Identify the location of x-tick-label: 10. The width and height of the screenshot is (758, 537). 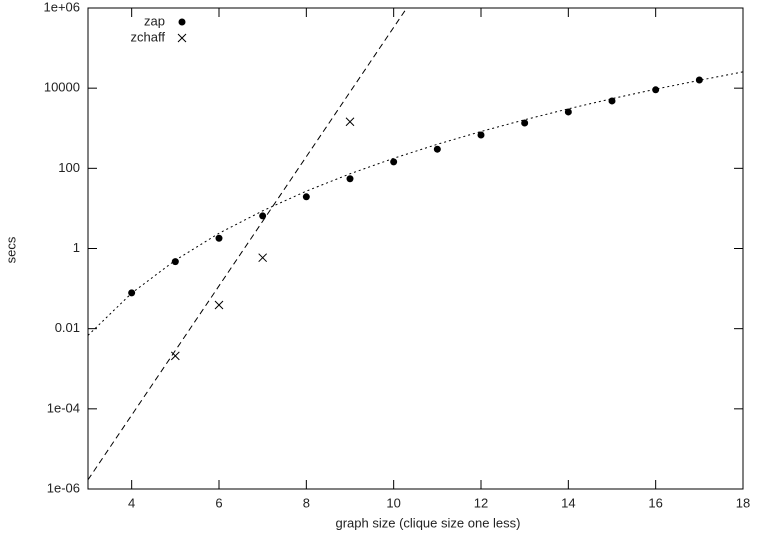
(393, 502).